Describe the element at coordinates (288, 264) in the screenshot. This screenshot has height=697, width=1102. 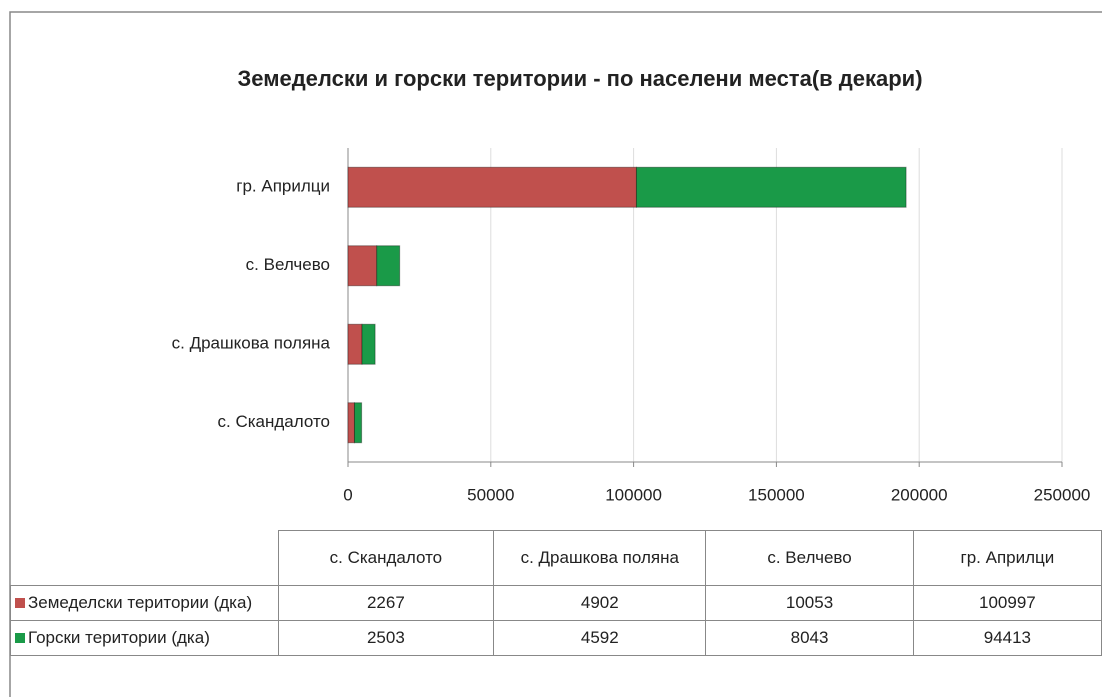
I see `y-tick-label: с. Велчево` at that location.